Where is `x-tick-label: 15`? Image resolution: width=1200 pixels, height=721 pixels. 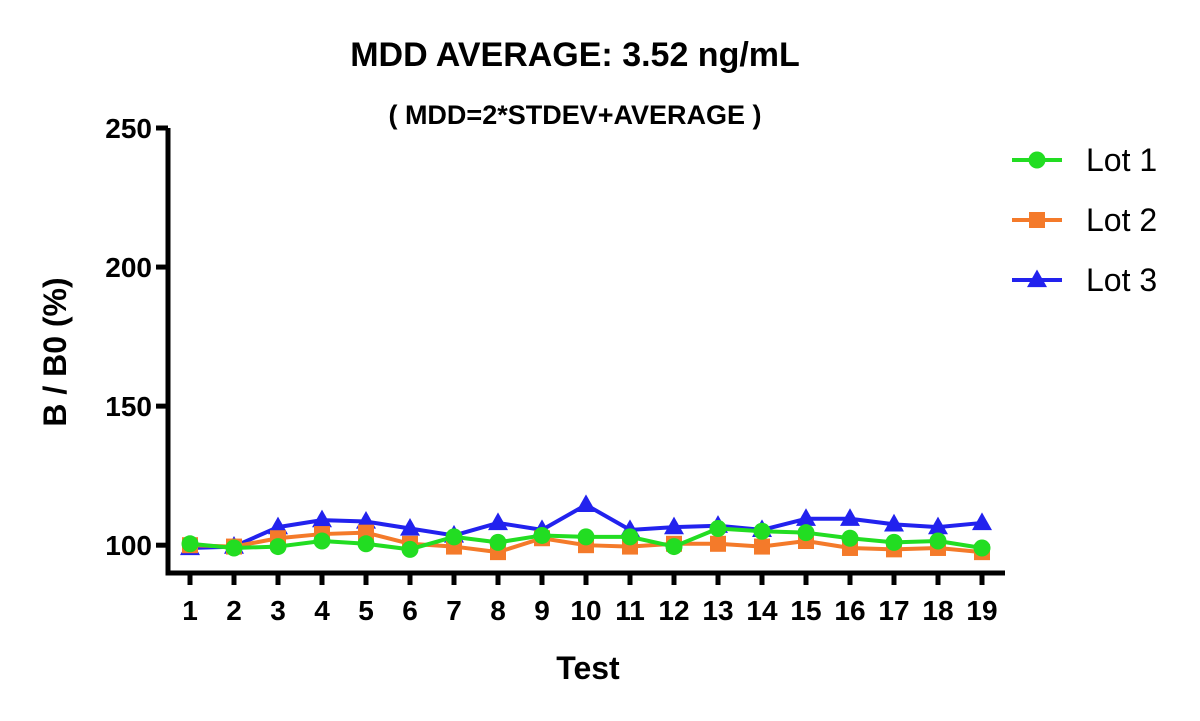
x-tick-label: 15 is located at coordinates (805, 610).